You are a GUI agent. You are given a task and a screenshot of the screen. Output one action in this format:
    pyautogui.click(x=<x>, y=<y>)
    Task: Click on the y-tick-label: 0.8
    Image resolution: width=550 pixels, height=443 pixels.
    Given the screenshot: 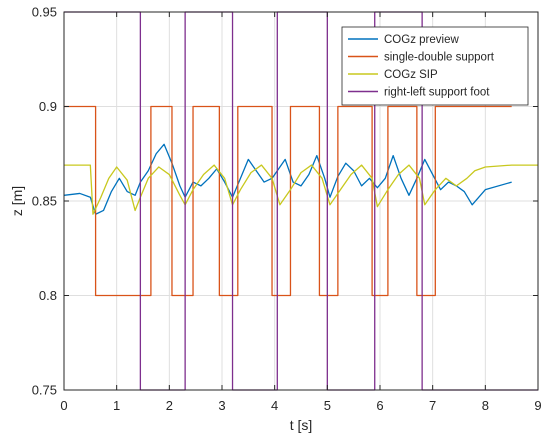 What is the action you would take?
    pyautogui.click(x=48, y=295)
    